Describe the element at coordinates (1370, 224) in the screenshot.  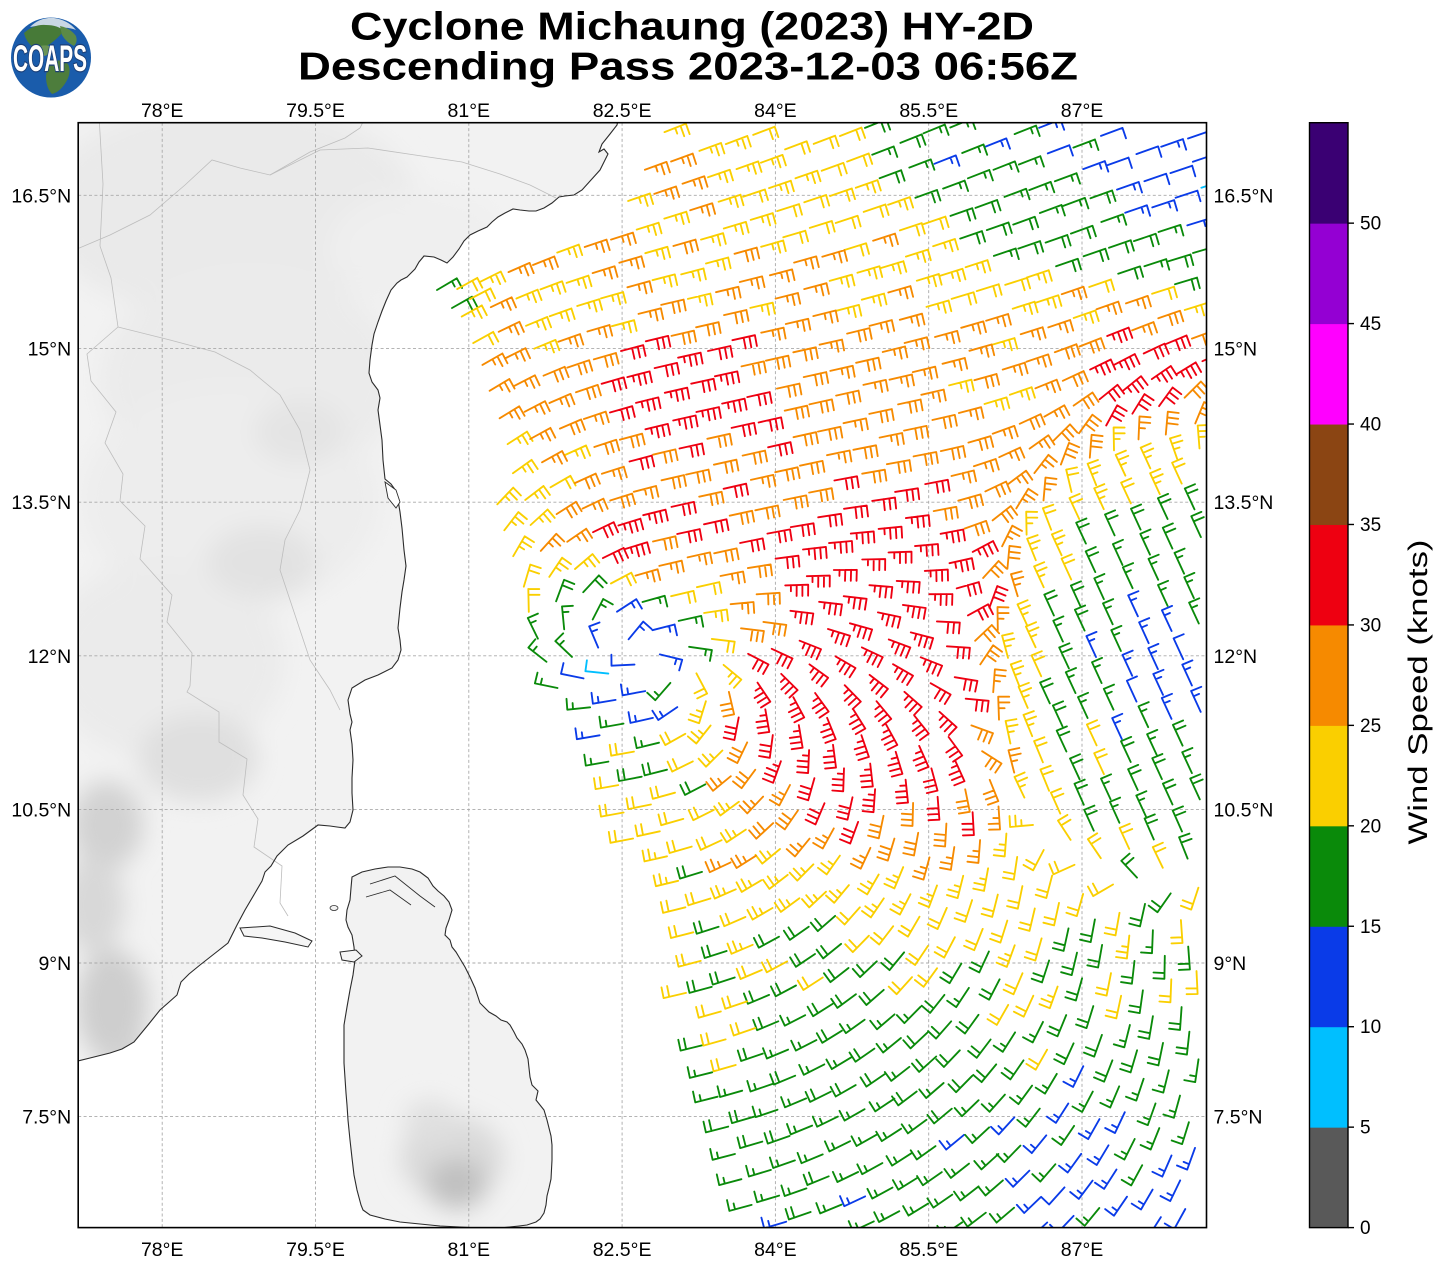
I see `svg-text: 50` at that location.